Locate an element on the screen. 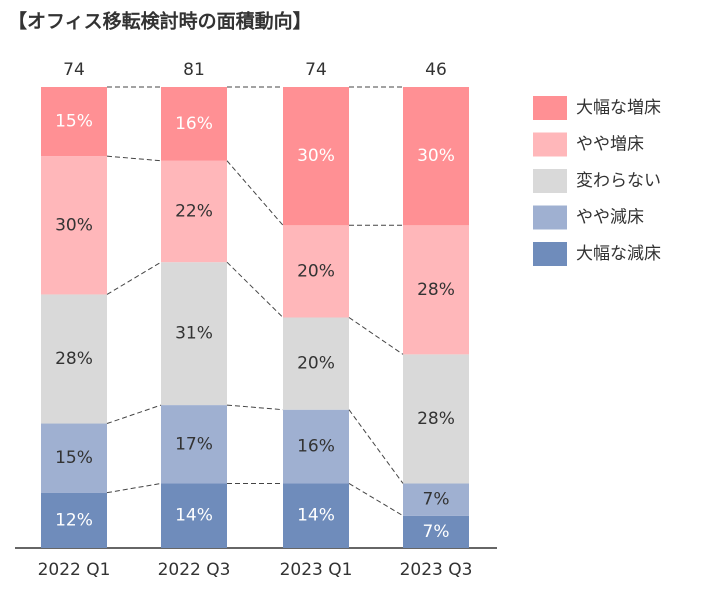 This screenshot has width=701, height=595. legend-label: やや増床 is located at coordinates (610, 145).